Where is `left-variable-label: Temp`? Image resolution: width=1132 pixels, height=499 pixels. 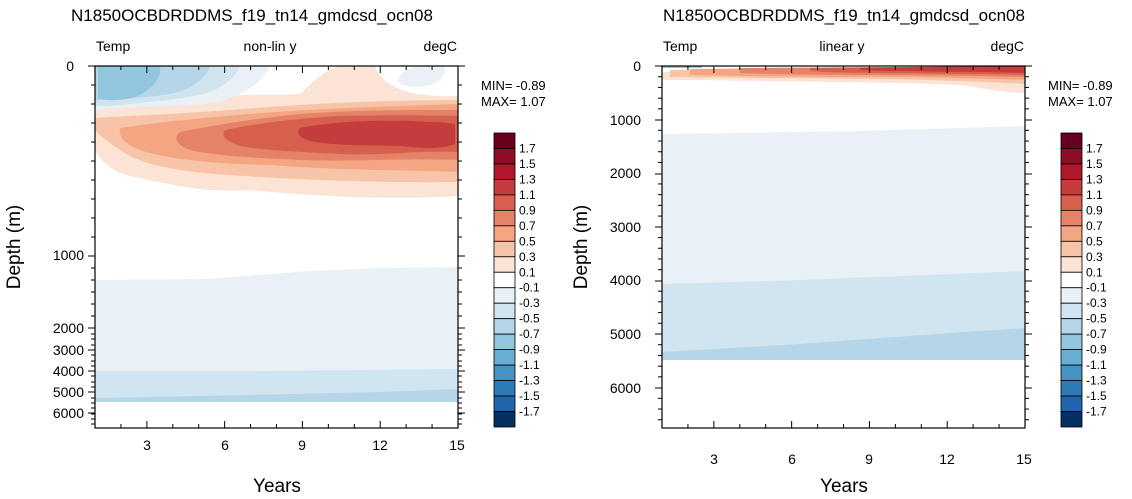
left-variable-label: Temp is located at coordinates (113, 46).